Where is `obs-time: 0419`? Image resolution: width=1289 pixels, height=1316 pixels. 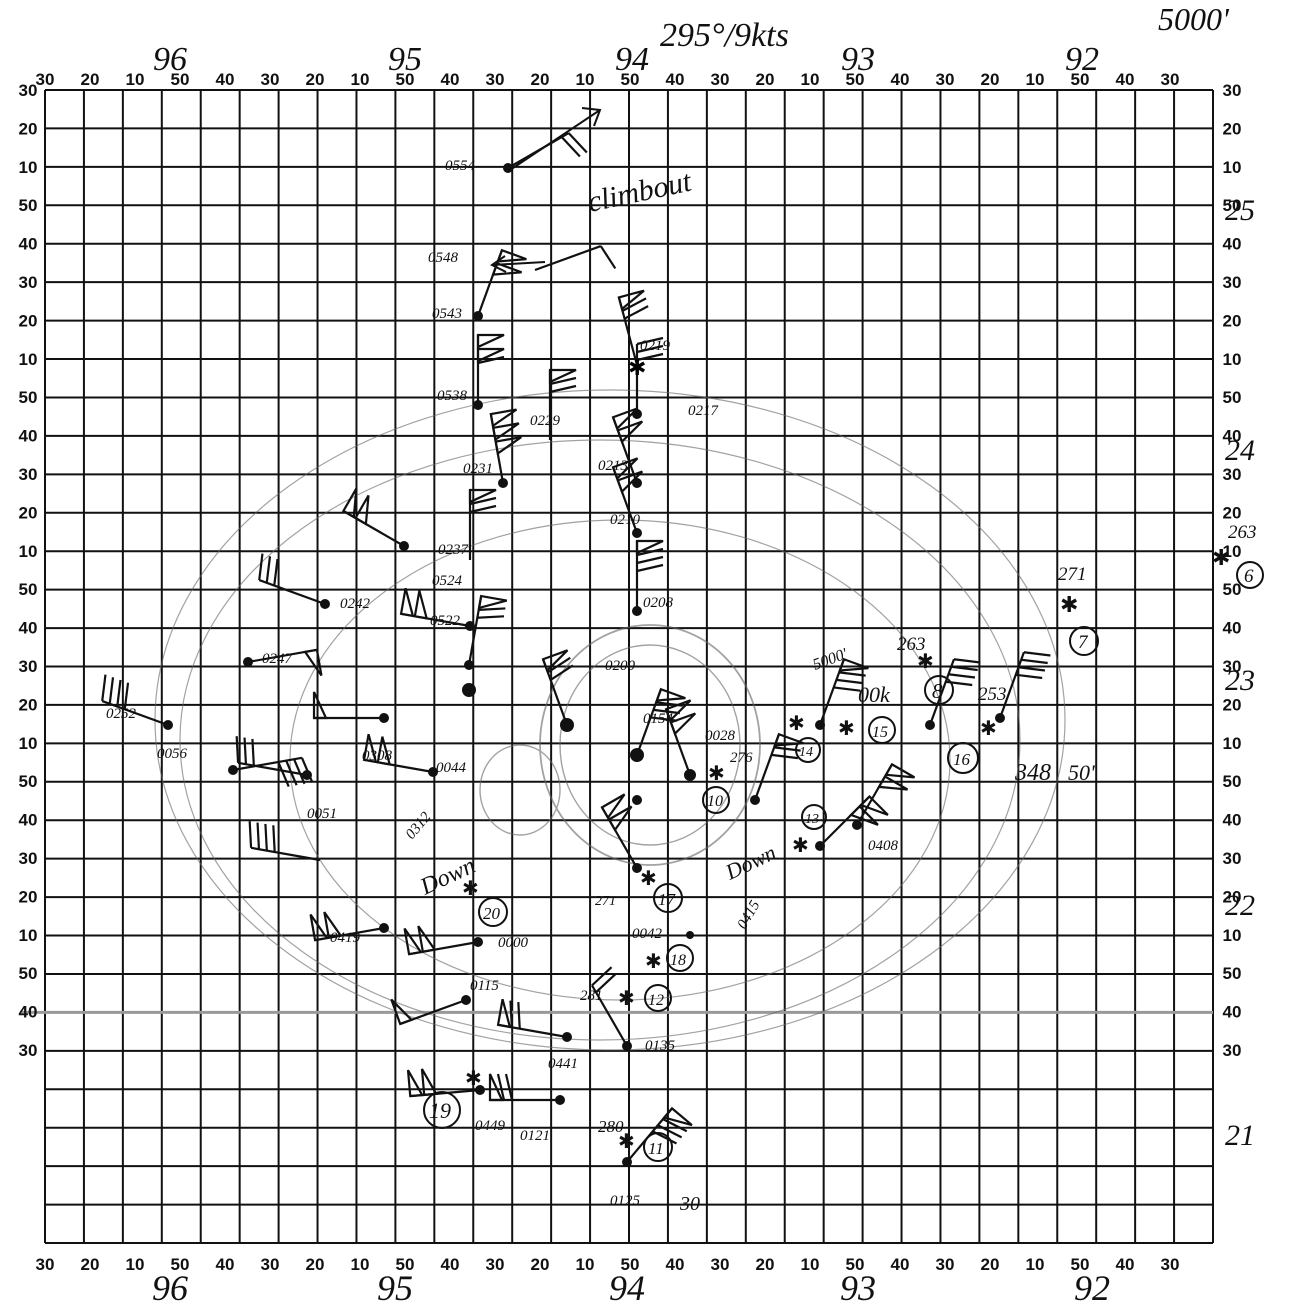
obs-time: 0419 is located at coordinates (345, 938).